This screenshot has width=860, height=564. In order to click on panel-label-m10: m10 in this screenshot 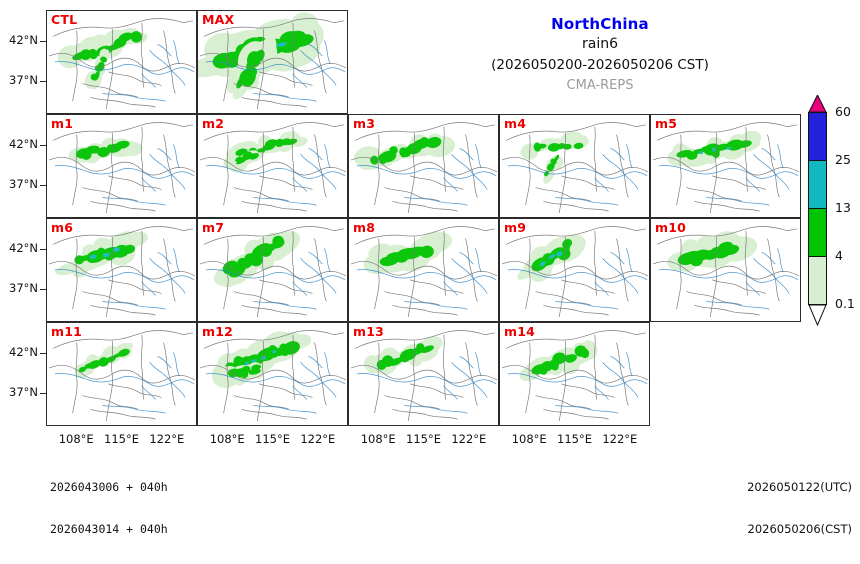, I will do `click(671, 227)`.